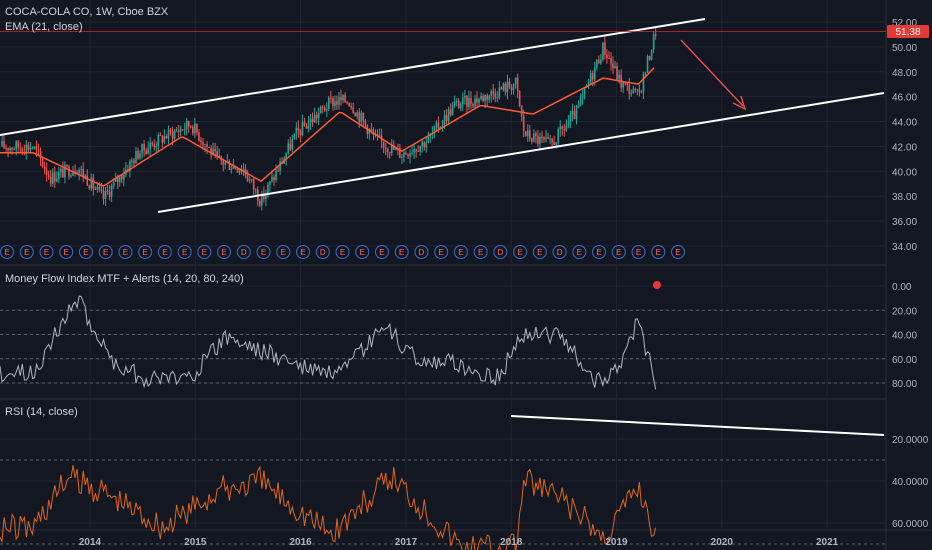 This screenshot has width=932, height=550. What do you see at coordinates (322, 252) in the screenshot?
I see `event-marker: D` at bounding box center [322, 252].